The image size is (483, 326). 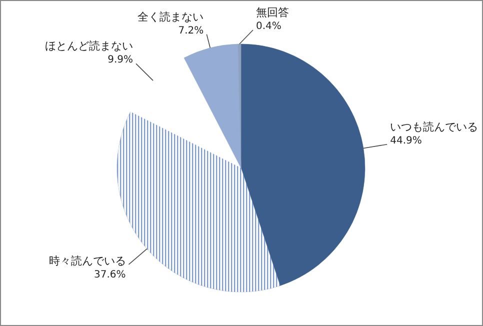 I want to click on data-label: 7.2%, so click(x=191, y=30).